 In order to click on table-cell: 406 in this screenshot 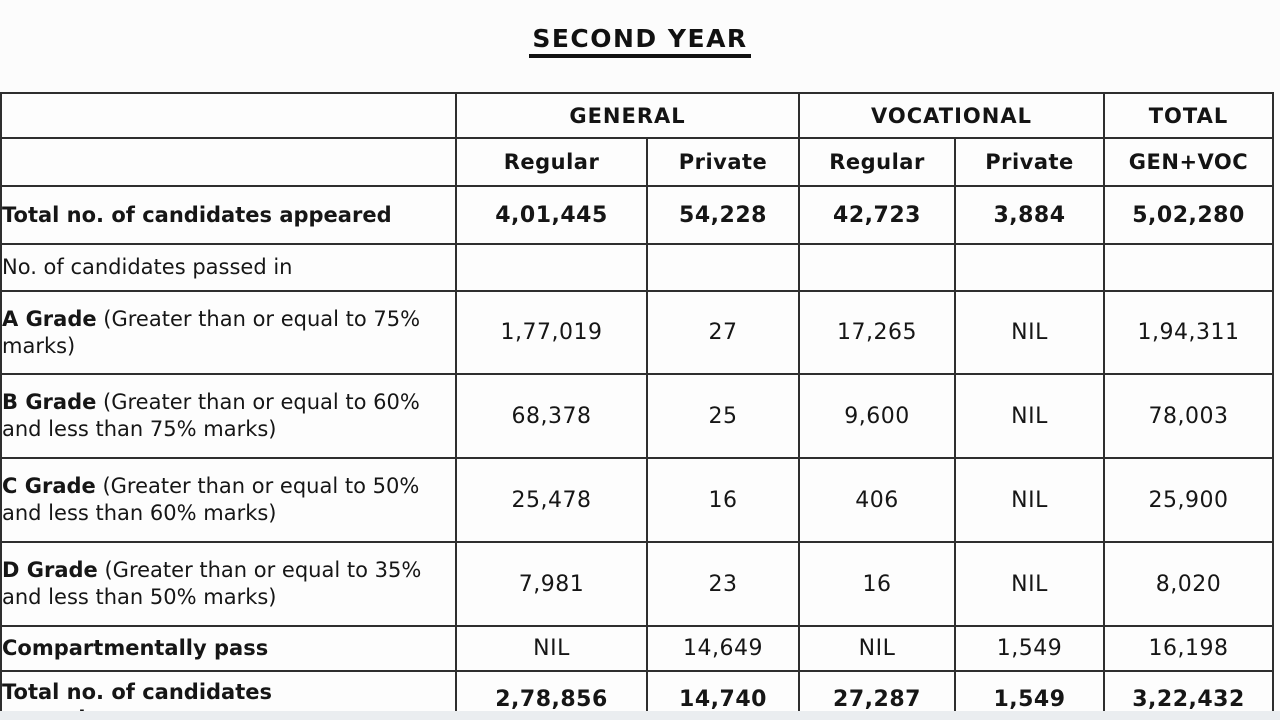, I will do `click(877, 500)`.